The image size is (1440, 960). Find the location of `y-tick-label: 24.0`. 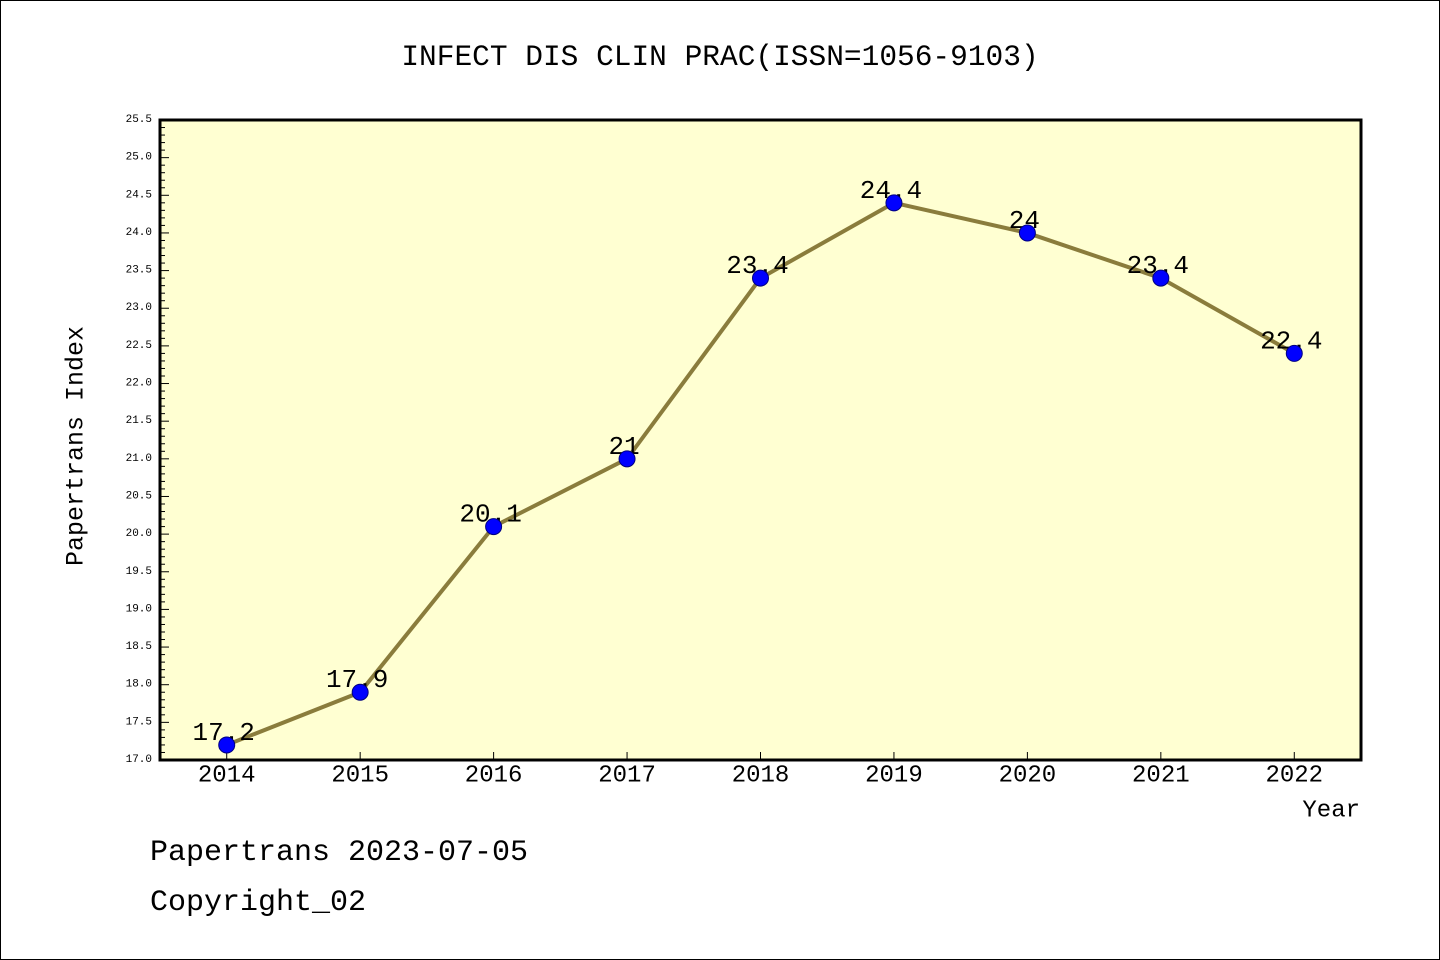

y-tick-label: 24.0 is located at coordinates (139, 233).